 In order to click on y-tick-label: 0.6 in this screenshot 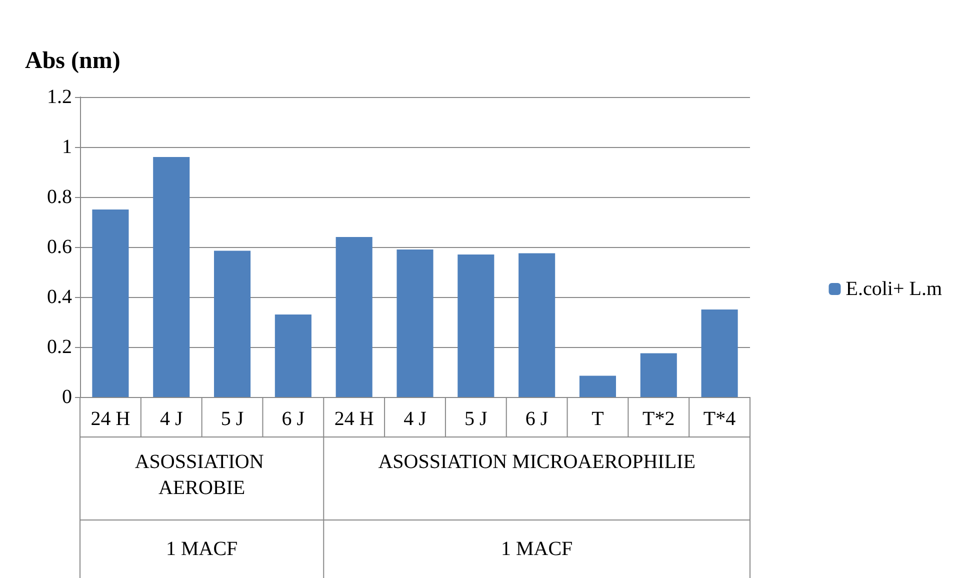, I will do `click(59, 247)`.